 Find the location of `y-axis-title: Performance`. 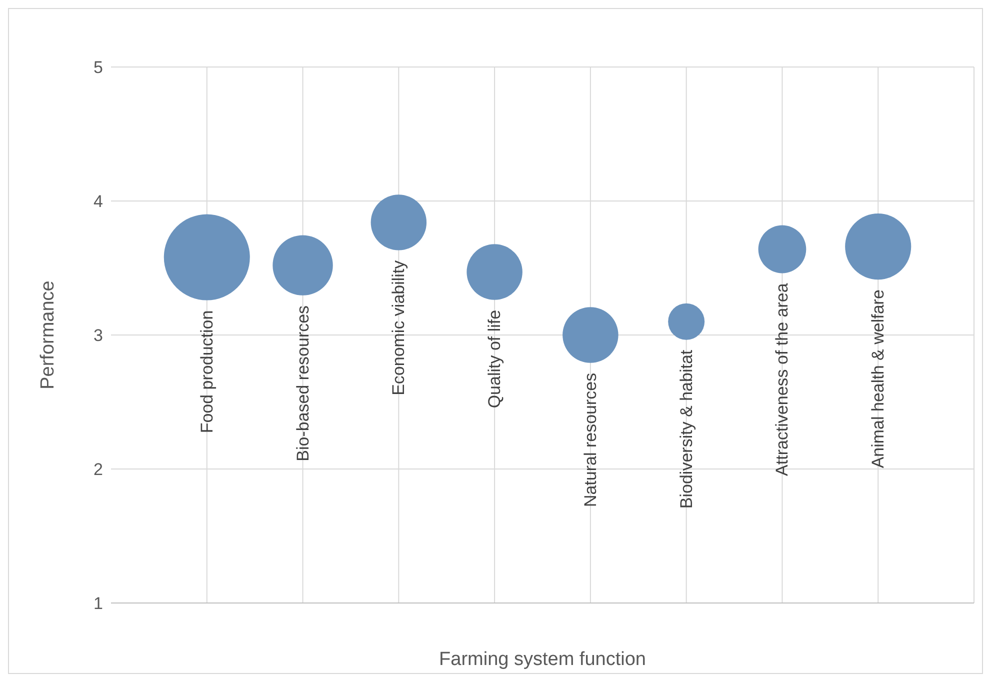

y-axis-title: Performance is located at coordinates (48, 335).